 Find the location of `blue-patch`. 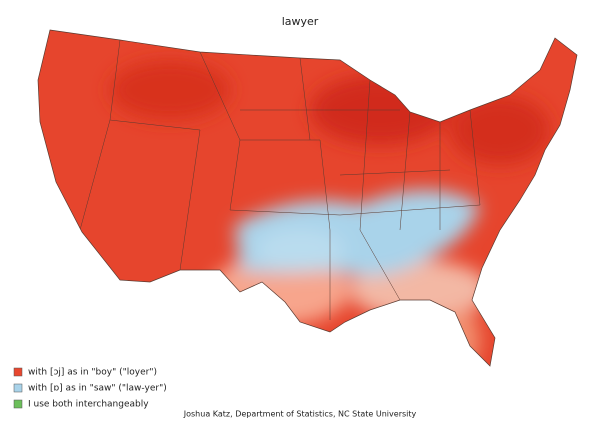

blue-patch is located at coordinates (300, 250).